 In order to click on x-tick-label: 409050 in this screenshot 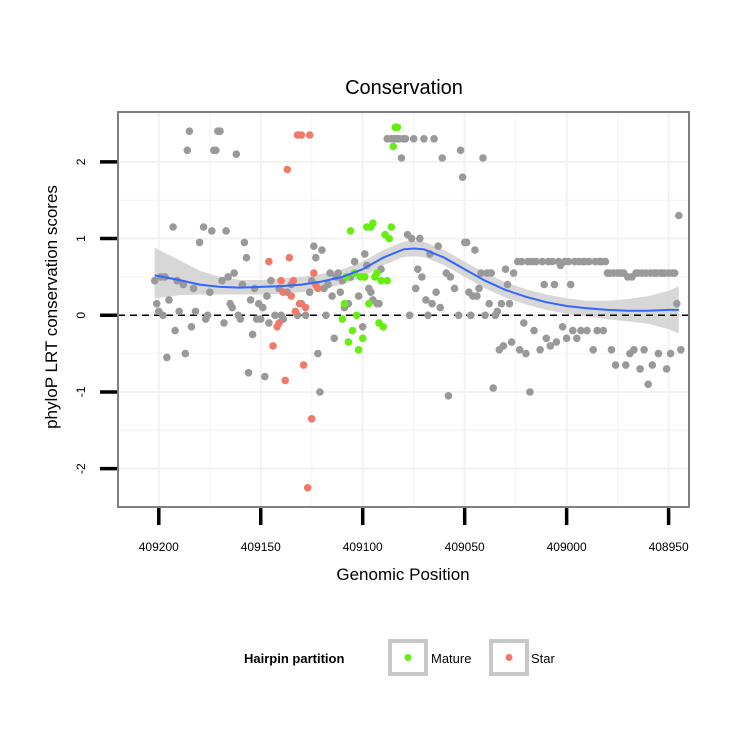, I will do `click(465, 547)`.